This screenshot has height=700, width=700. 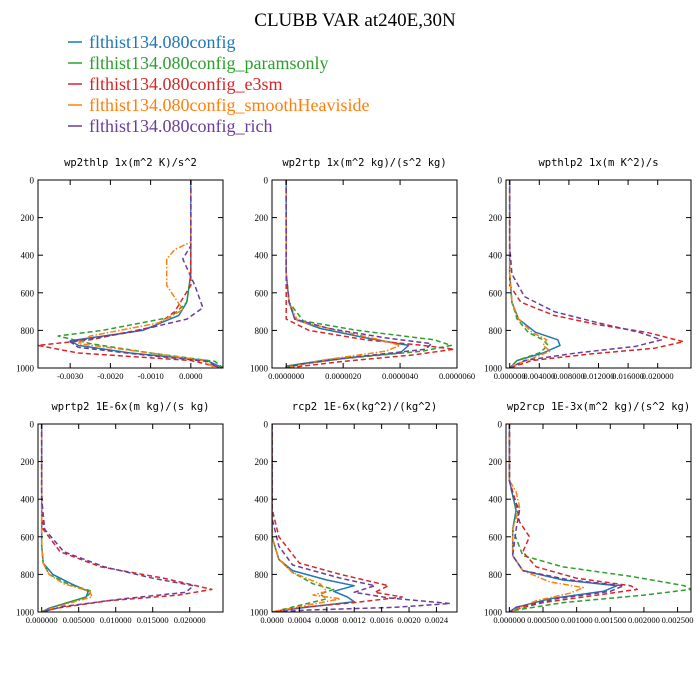 I want to click on x-tick-label: 0.008000, so click(x=569, y=376).